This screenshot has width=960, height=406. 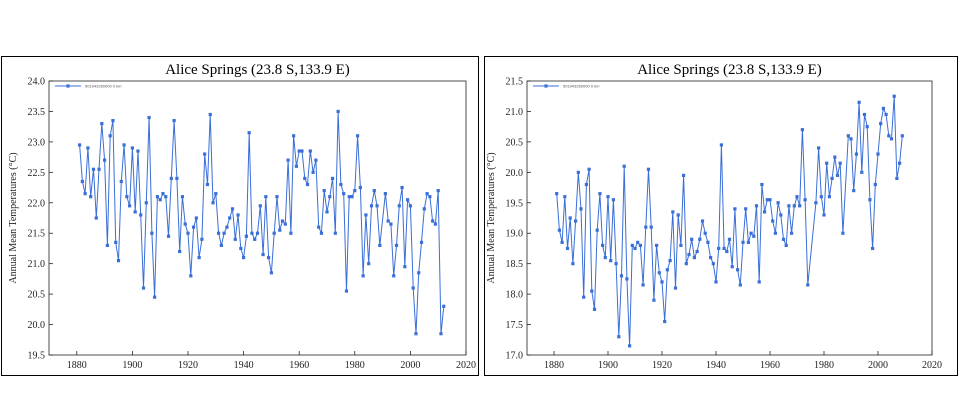 I want to click on x-tick-label: 2020, so click(x=932, y=365).